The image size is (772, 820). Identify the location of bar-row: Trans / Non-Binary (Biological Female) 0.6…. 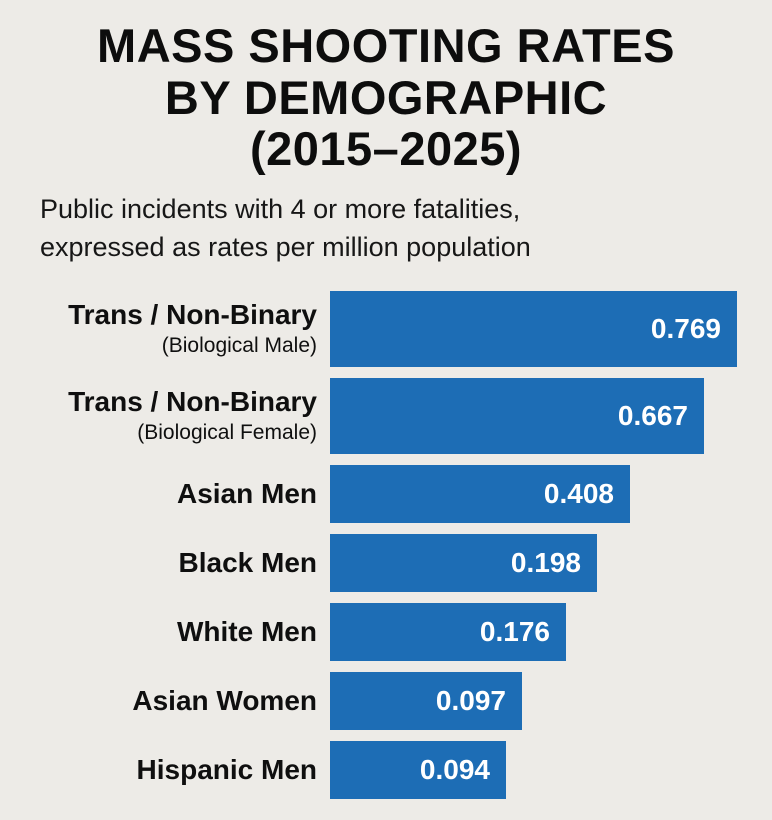
(386, 415).